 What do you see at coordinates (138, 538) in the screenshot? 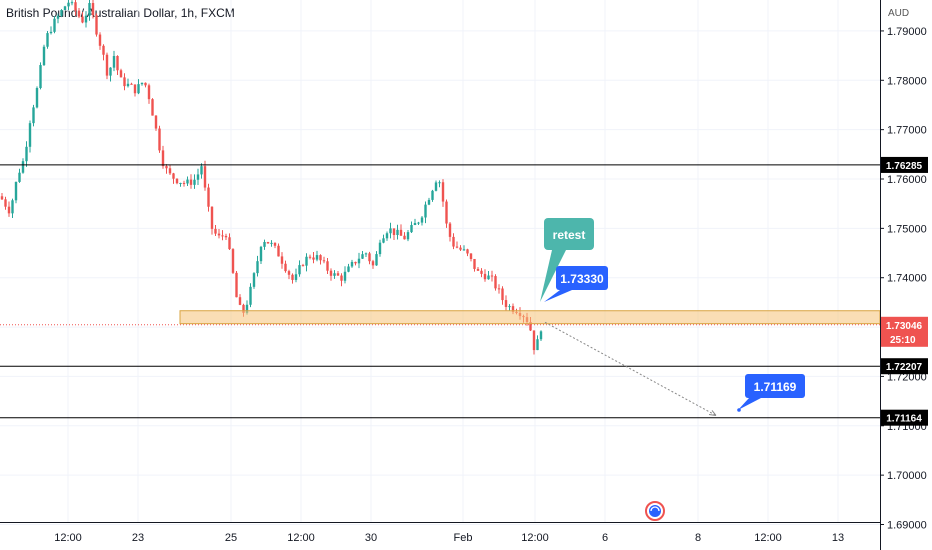
I see `time-tick-label: 23` at bounding box center [138, 538].